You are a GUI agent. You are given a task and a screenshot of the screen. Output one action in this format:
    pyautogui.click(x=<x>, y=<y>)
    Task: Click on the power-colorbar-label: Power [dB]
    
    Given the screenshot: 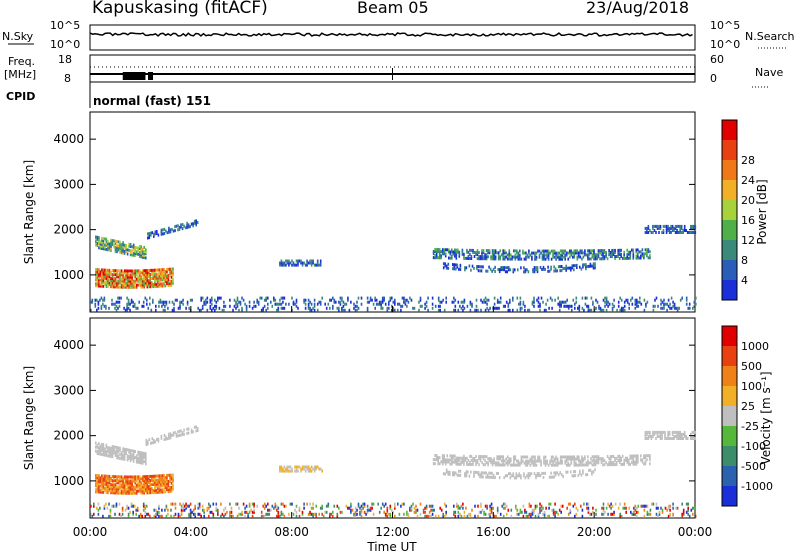 What is the action you would take?
    pyautogui.click(x=762, y=211)
    